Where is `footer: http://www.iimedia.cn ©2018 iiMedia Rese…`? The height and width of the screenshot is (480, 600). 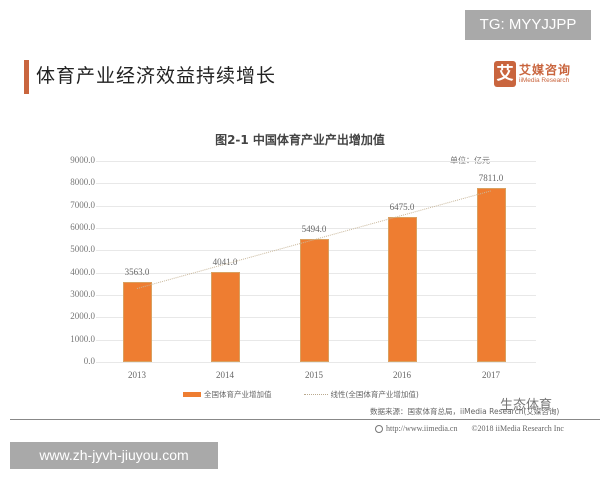
footer: http://www.iimedia.cn ©2018 iiMedia Rese… is located at coordinates (469, 428).